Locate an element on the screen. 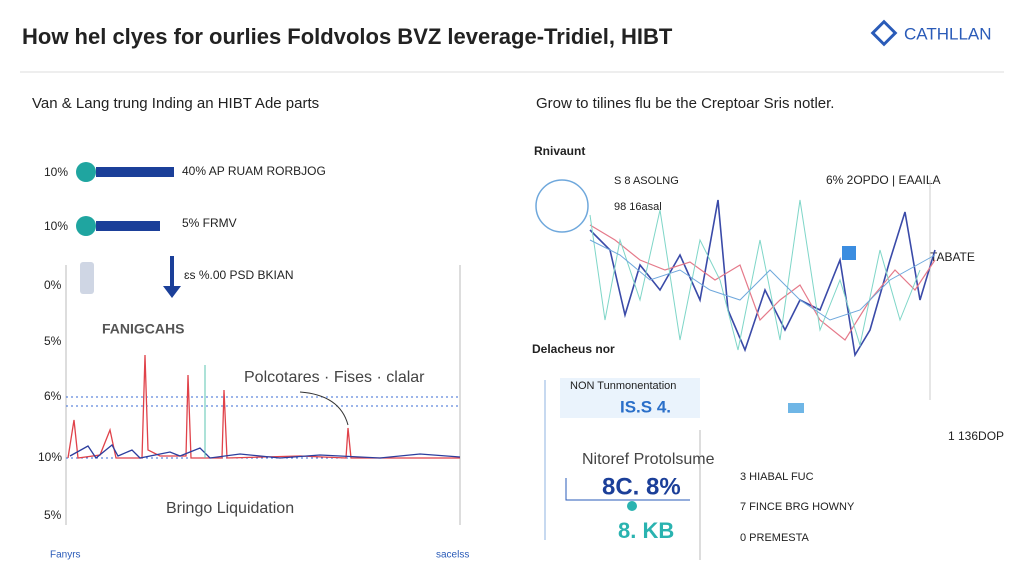 This screenshot has width=1024, height=576. annotation: Polcotares · Fises · clalar is located at coordinates (334, 377).